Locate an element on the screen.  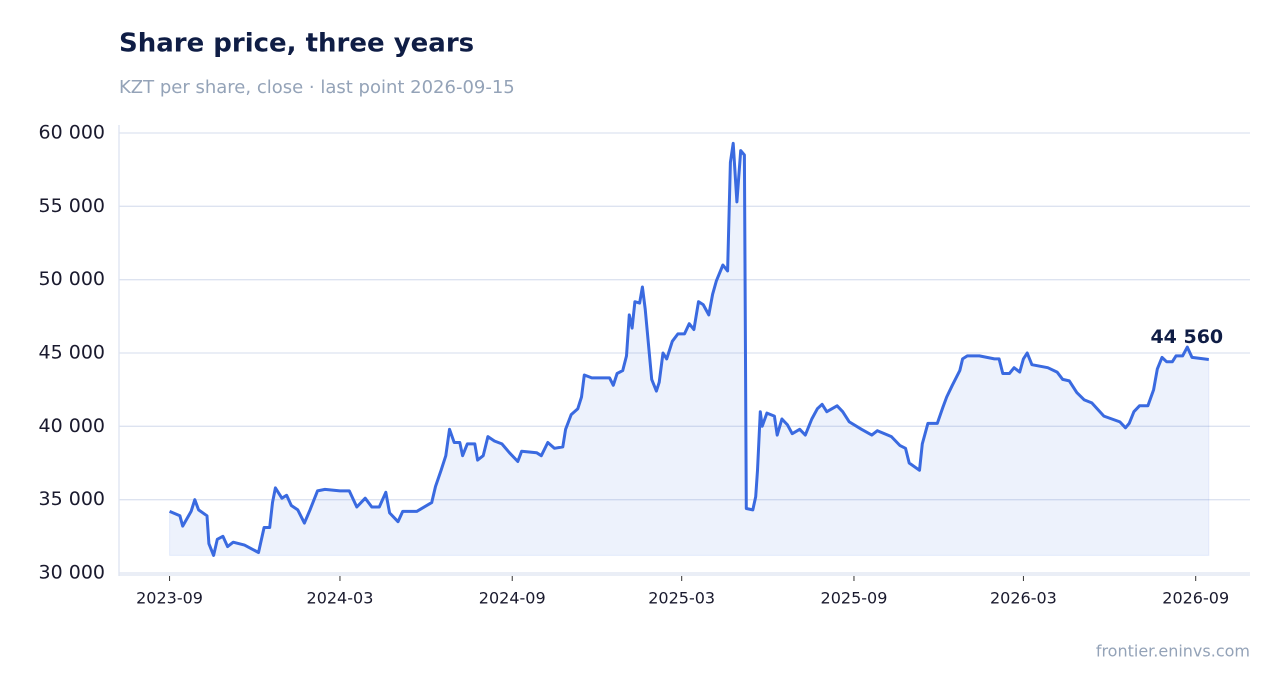
y-tick-label: 35 000 is located at coordinates (72, 499).